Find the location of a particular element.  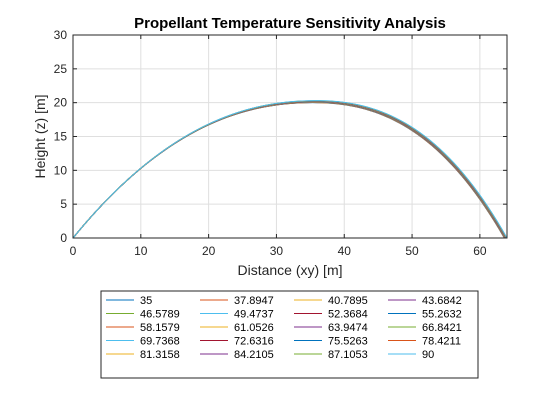

x-axis-title: Distance (xy) [m] is located at coordinates (289, 270).